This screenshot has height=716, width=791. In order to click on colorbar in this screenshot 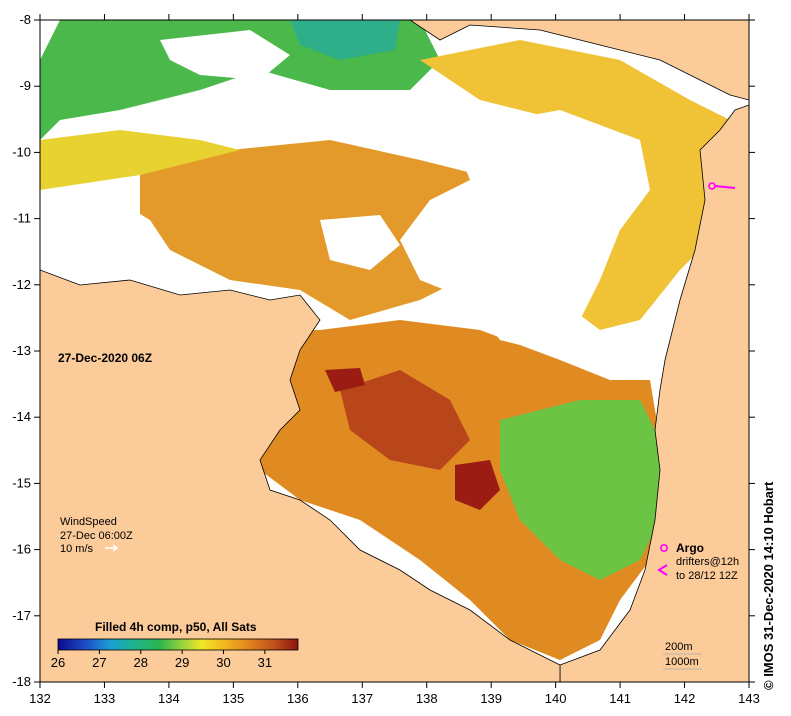, I will do `click(178, 644)`.